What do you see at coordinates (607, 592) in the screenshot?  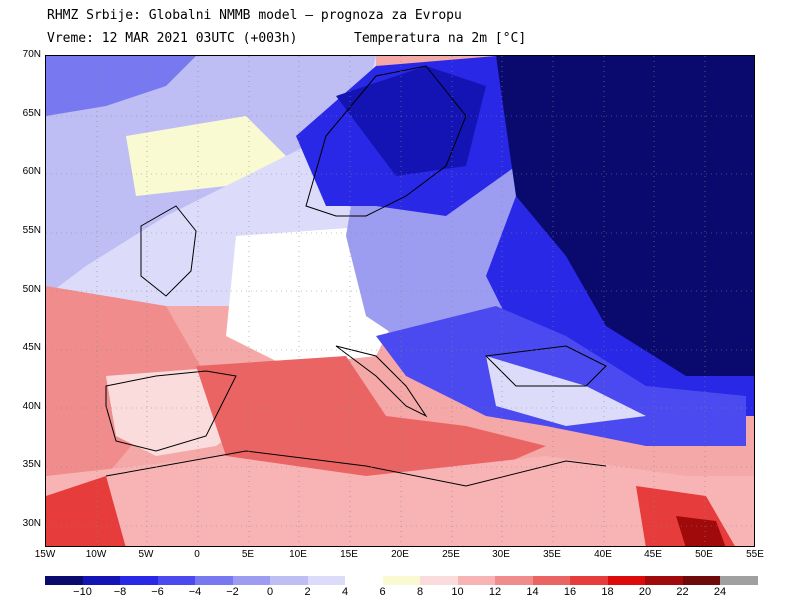 I see `colorbar-label: 18` at bounding box center [607, 592].